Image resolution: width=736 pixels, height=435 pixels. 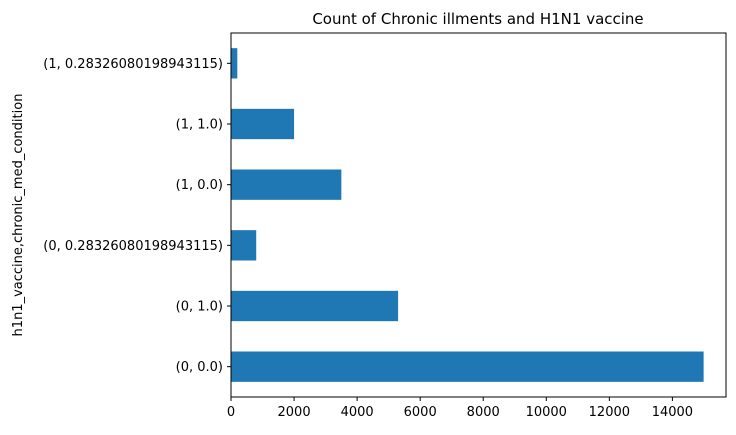 I want to click on x-tick-label: 2000, so click(x=294, y=412).